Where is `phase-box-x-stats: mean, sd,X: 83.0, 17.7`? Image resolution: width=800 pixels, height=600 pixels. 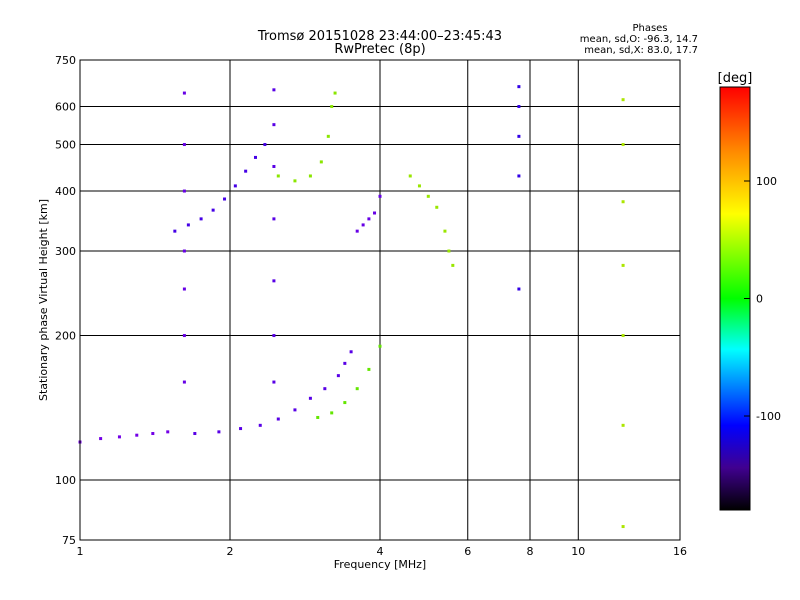
phase-box-x-stats: mean, sd,X: 83.0, 17.7 is located at coordinates (641, 50).